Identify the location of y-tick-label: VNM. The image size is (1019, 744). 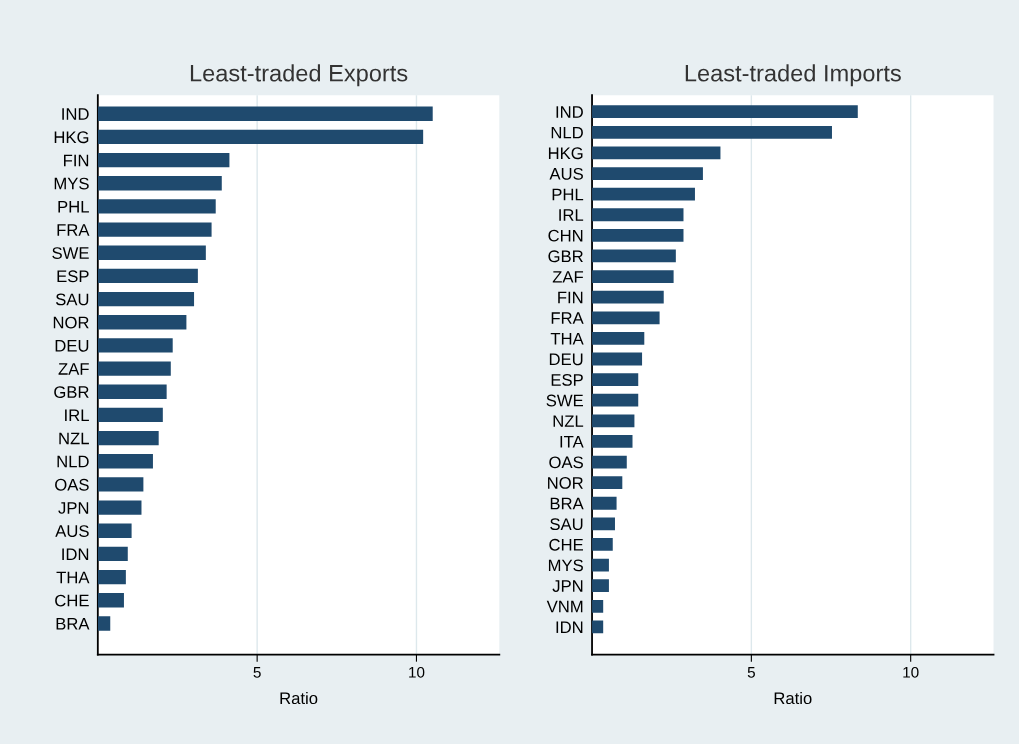
(564, 606).